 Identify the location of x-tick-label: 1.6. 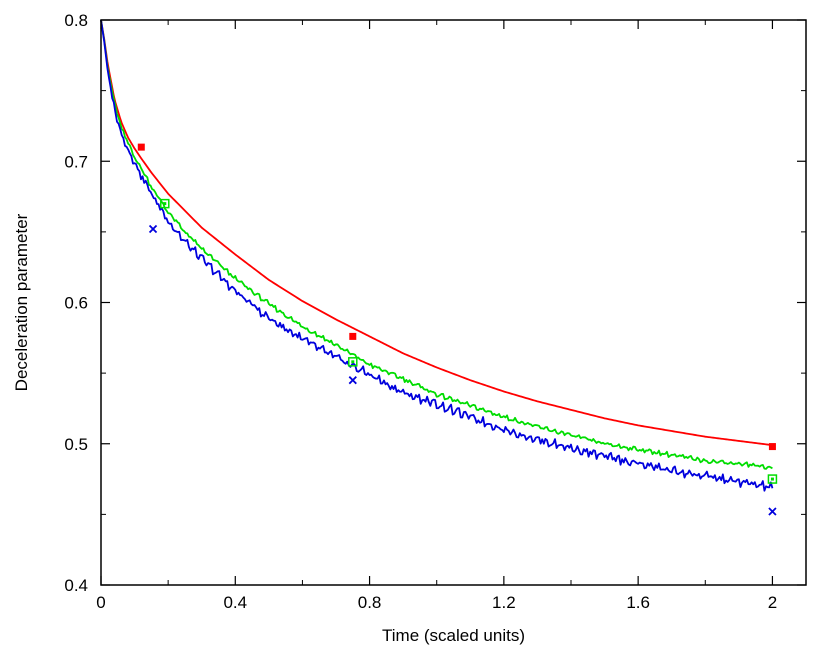
(638, 602).